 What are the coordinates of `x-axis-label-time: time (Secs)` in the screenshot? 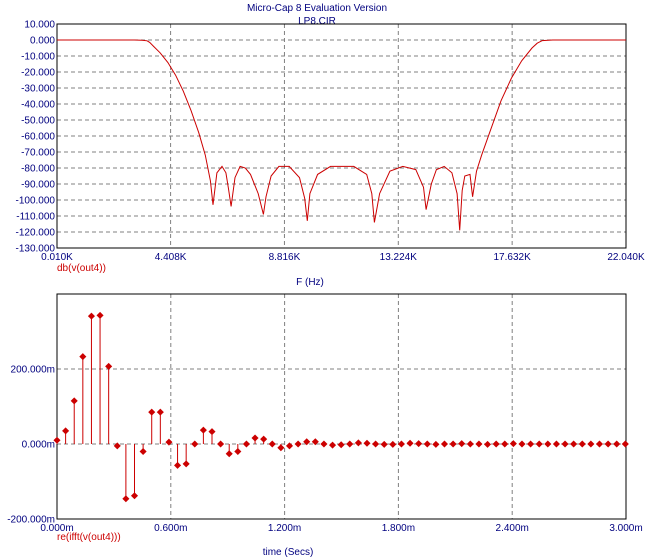 It's located at (288, 552).